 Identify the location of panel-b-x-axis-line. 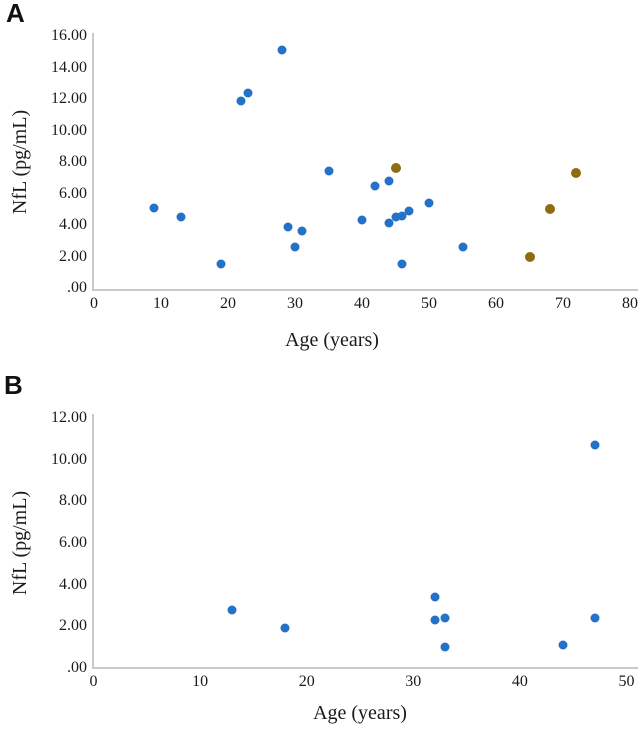
(365, 667).